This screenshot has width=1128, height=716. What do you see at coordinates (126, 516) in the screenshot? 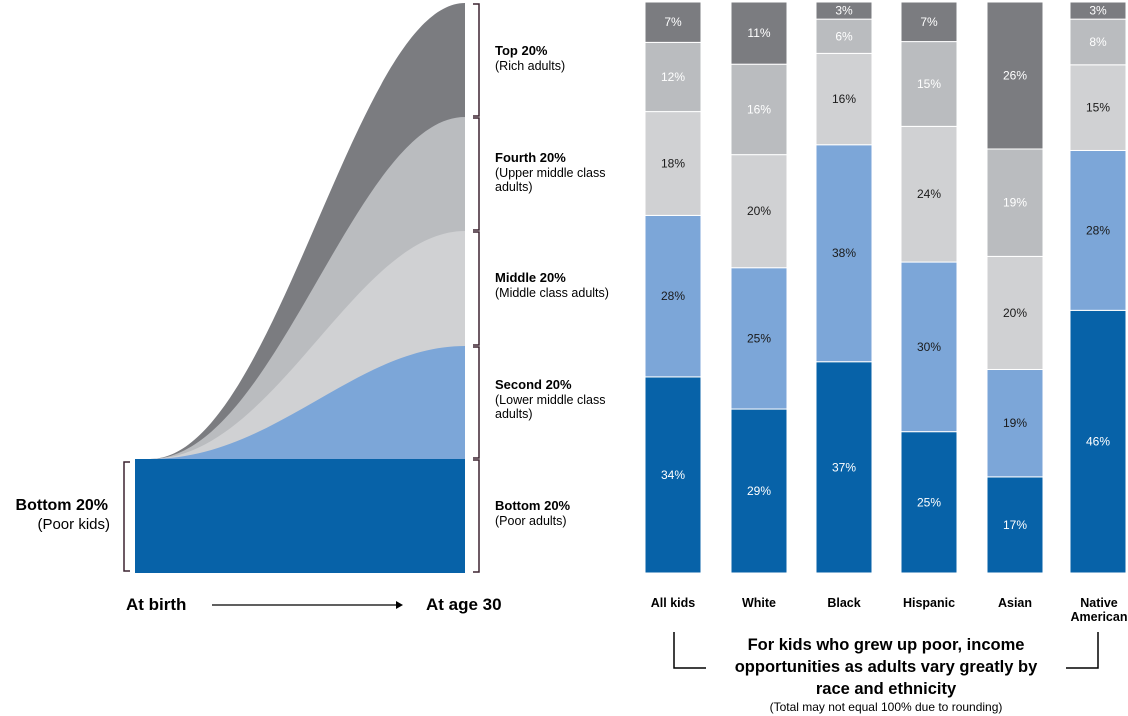
I see `start-bracket` at bounding box center [126, 516].